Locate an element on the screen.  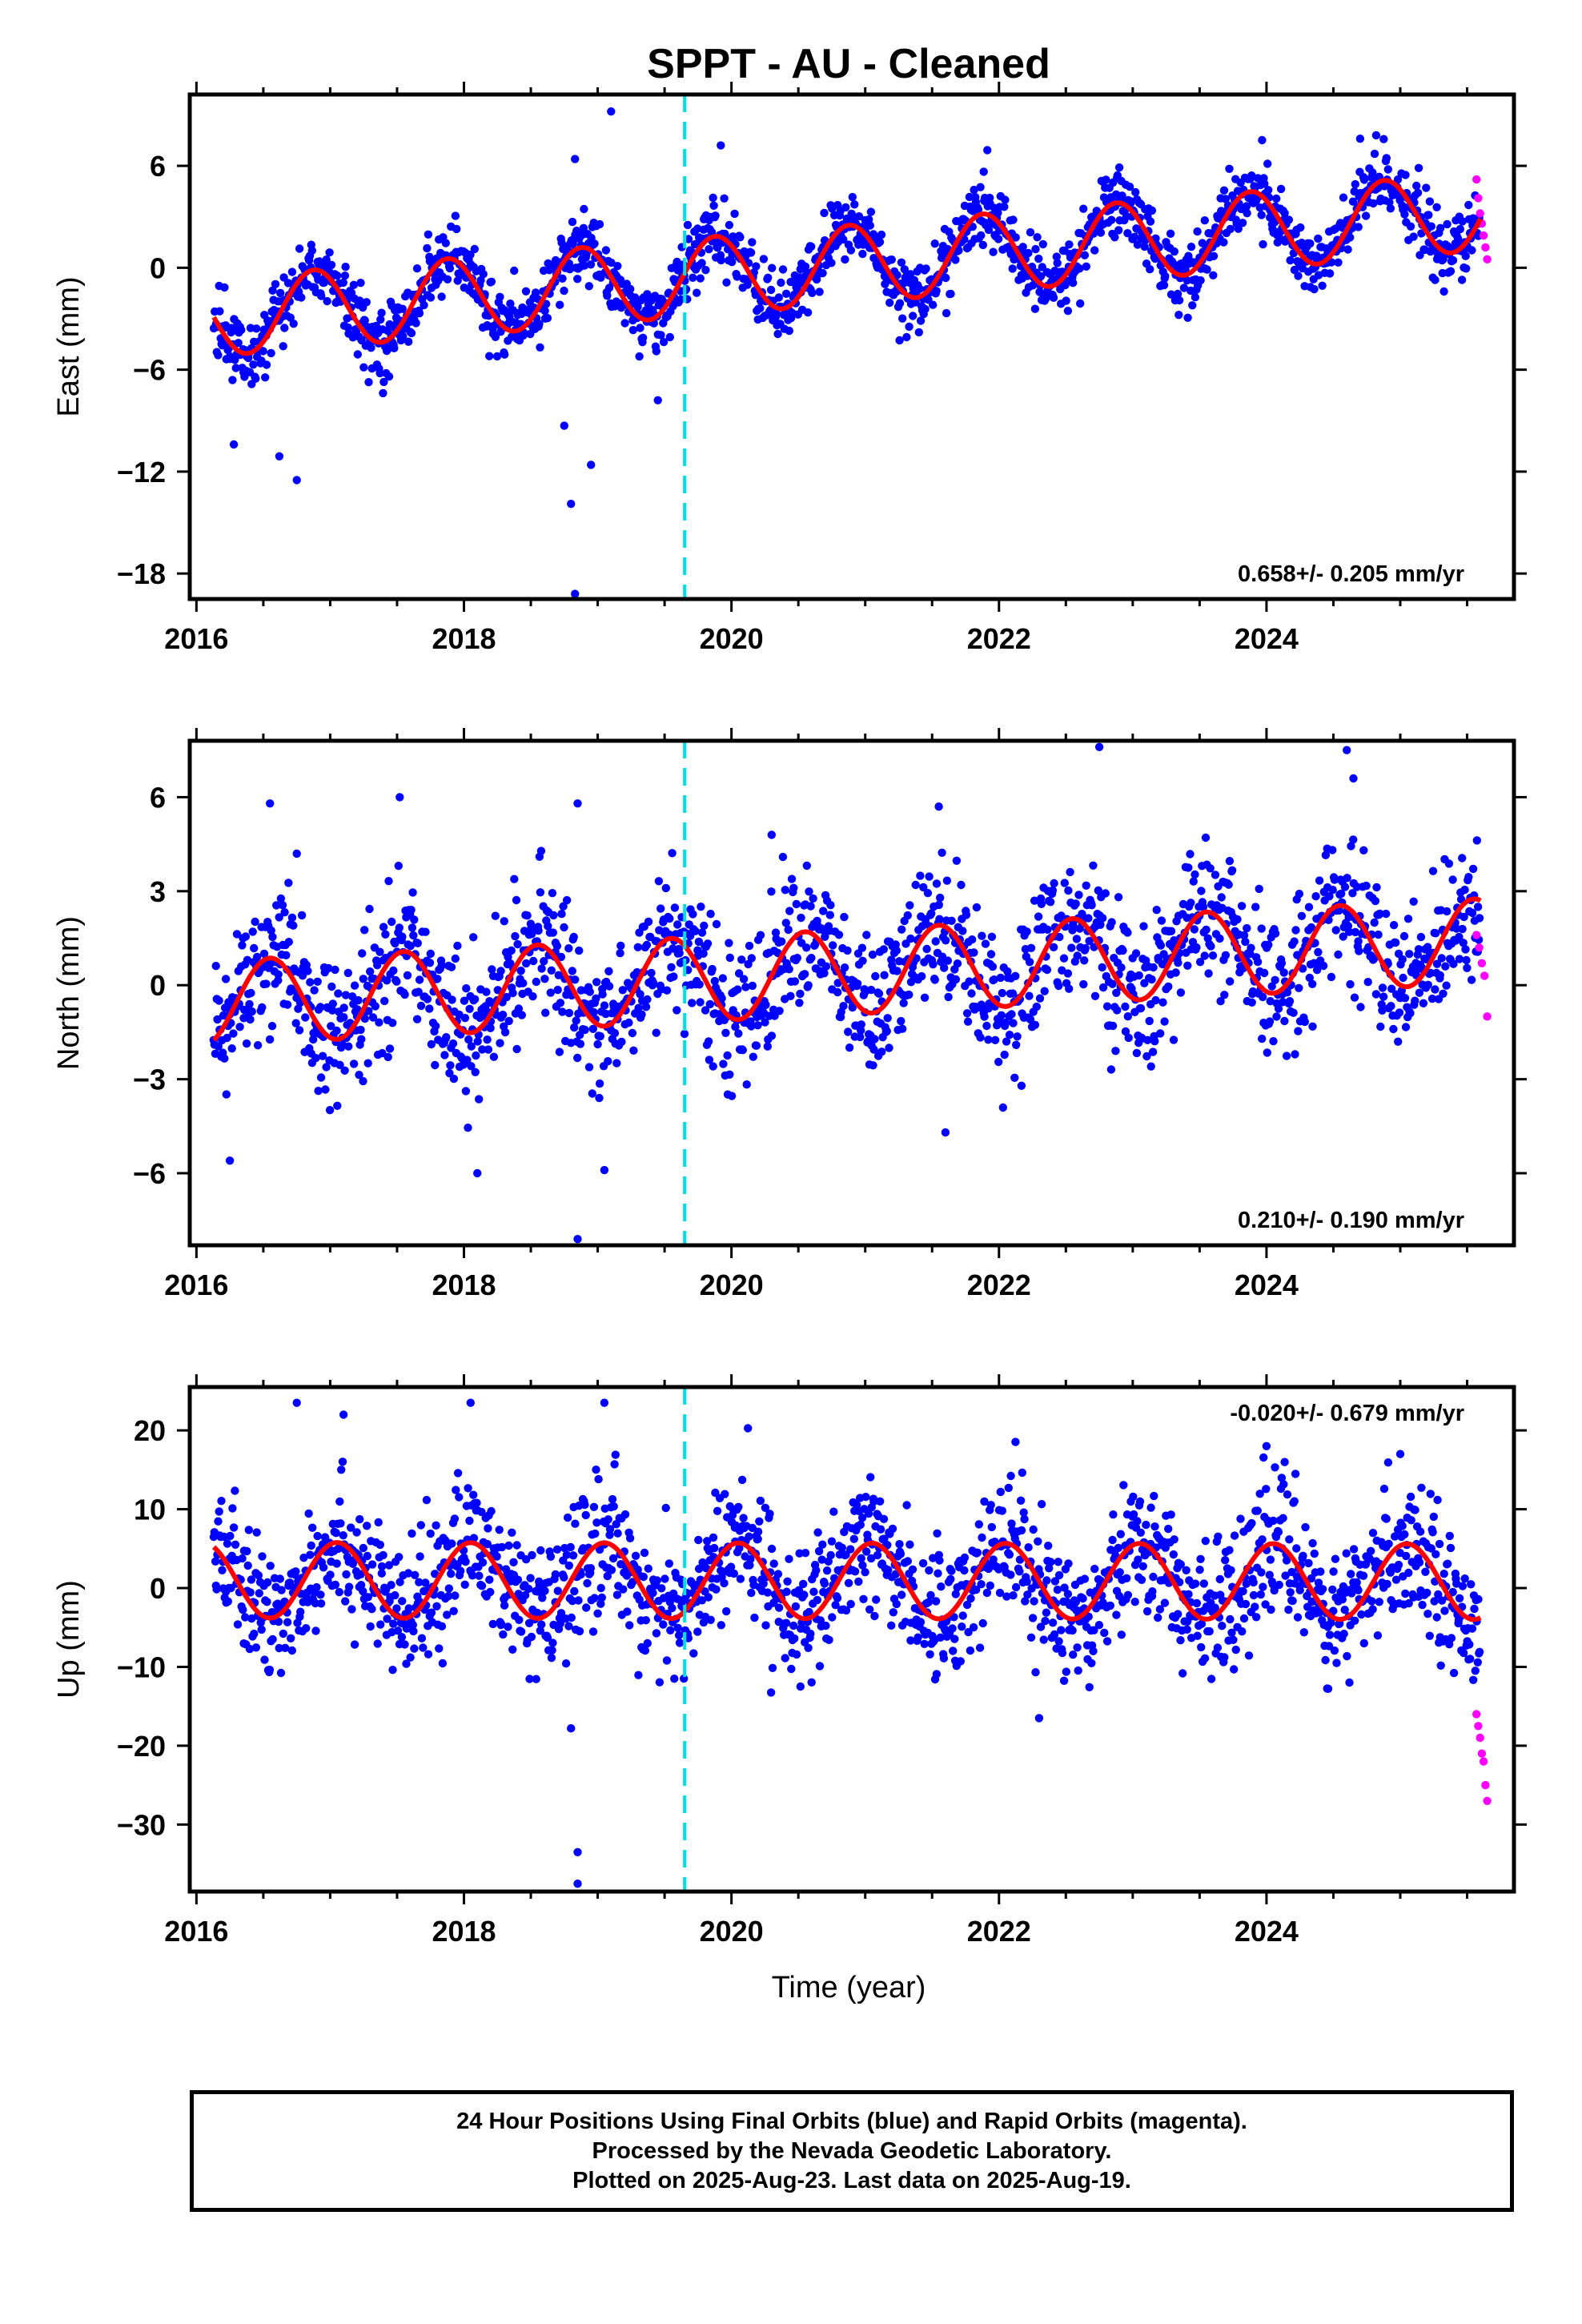
rapid-point is located at coordinates (1482, 963).